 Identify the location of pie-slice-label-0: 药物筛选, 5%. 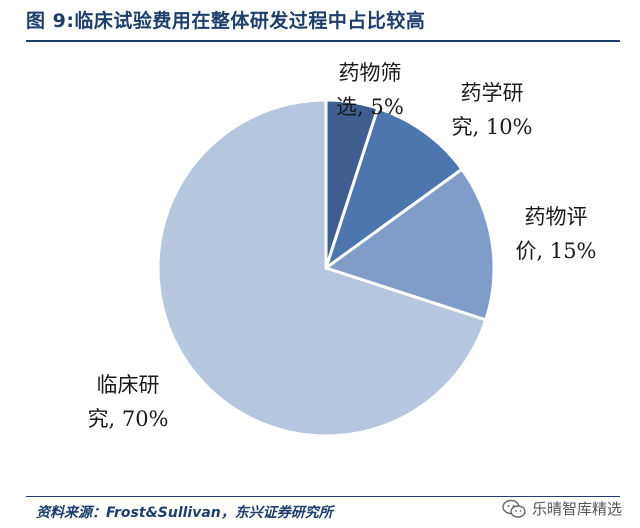
(370, 90).